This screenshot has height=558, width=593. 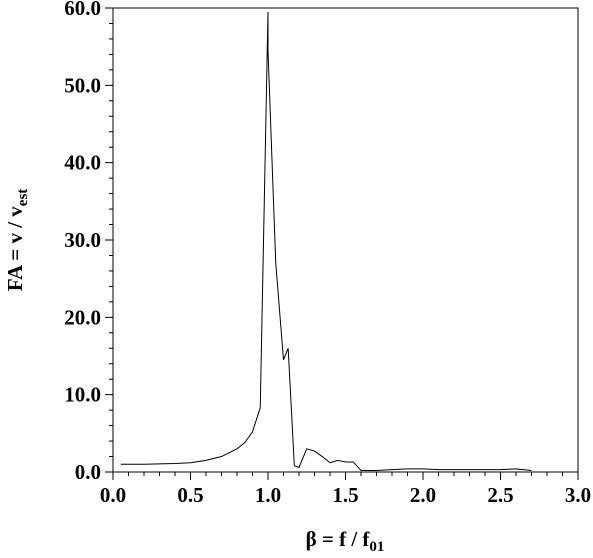 I want to click on x-tick-label: 0.0, so click(x=113, y=495).